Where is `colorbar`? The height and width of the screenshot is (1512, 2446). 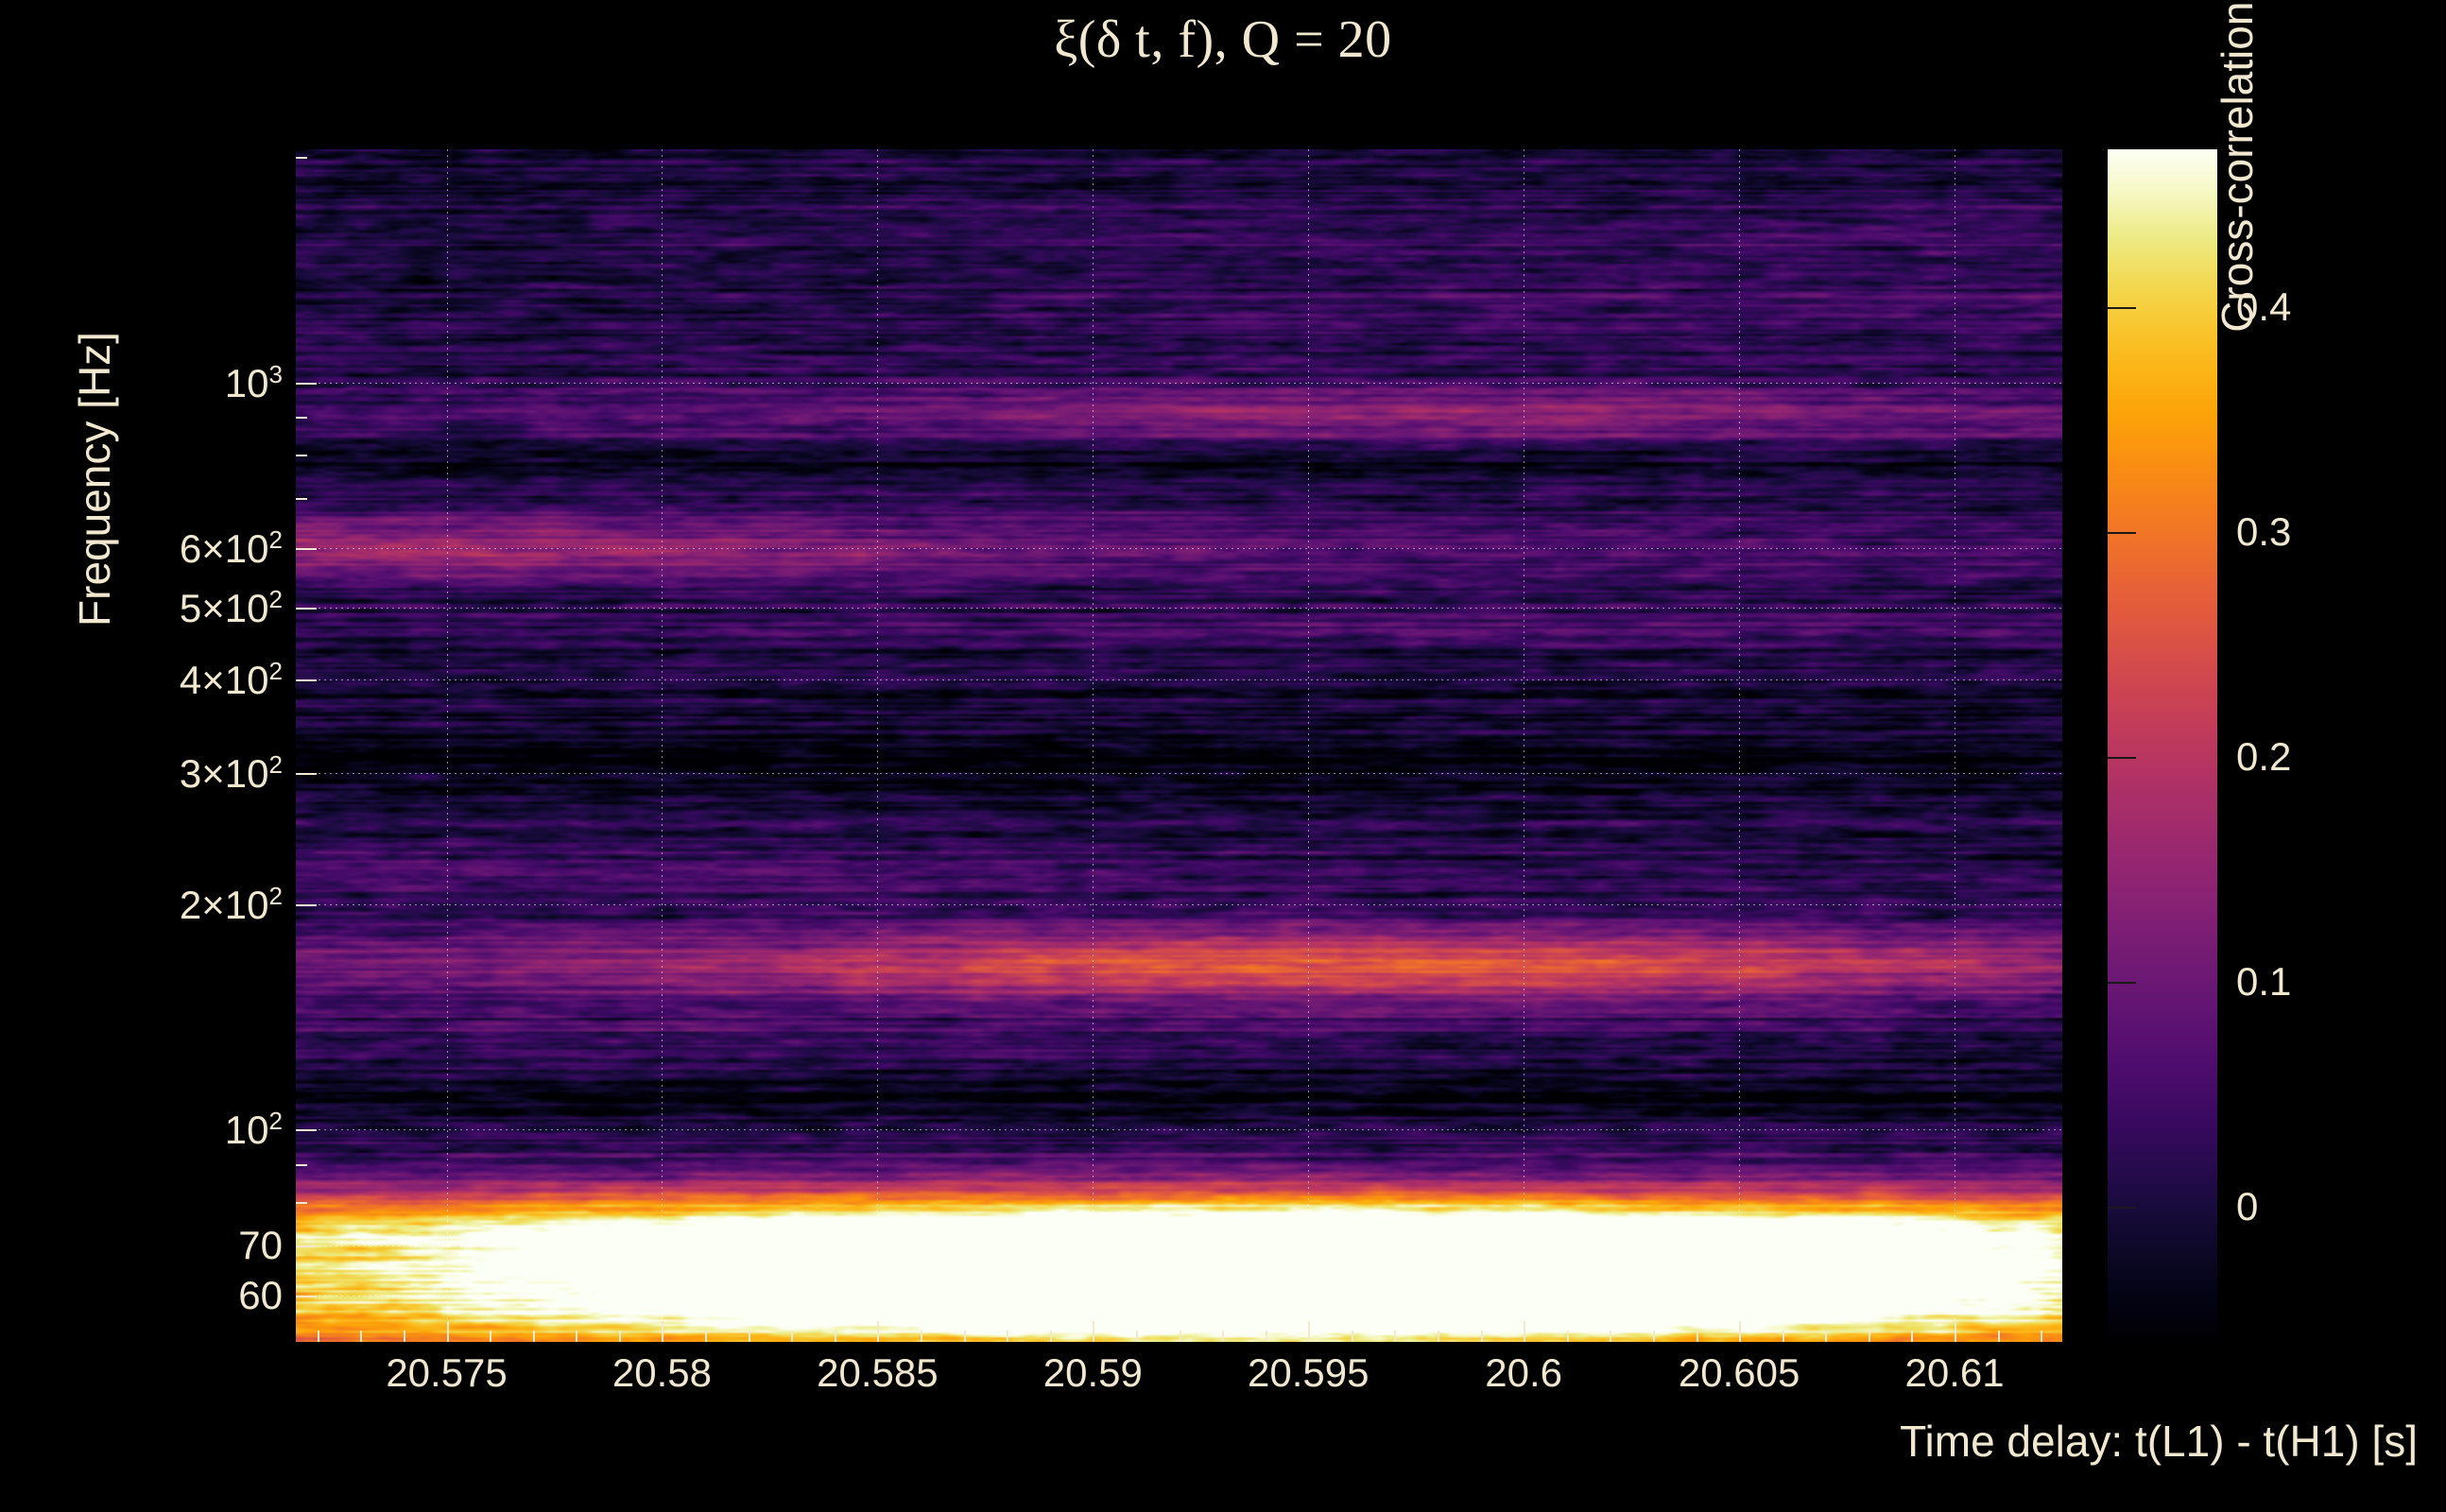 colorbar is located at coordinates (2162, 745).